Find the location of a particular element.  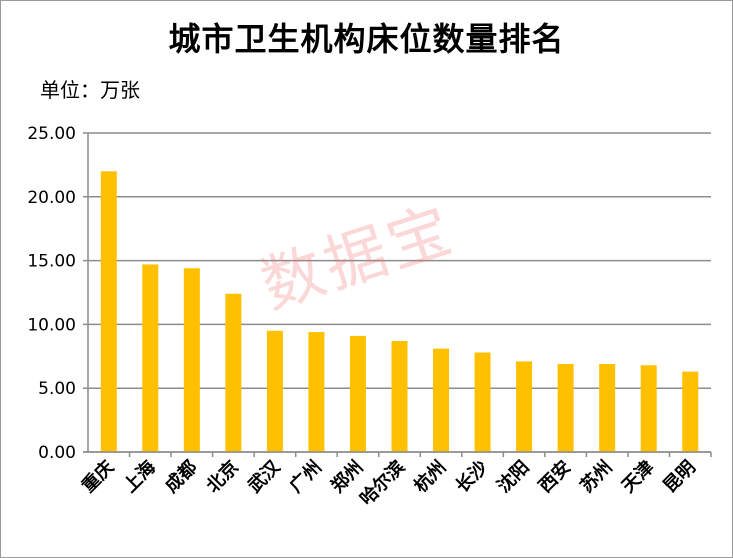

x-tick-label: 重庆 is located at coordinates (97, 476).